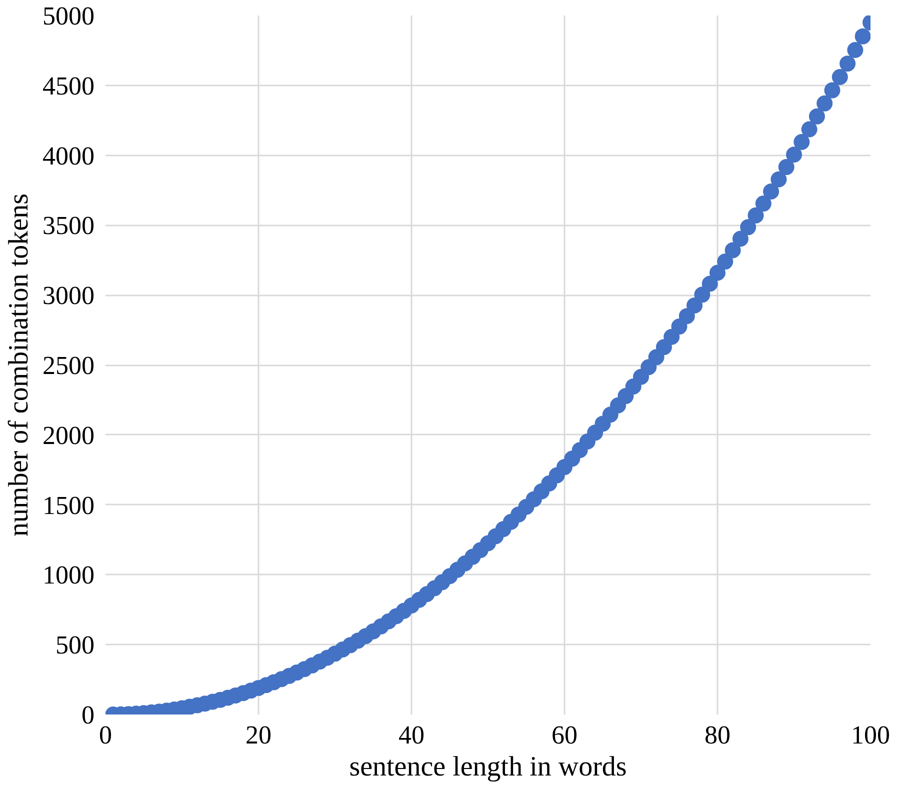 The height and width of the screenshot is (787, 903). I want to click on y-tick-label: 0, so click(88, 715).